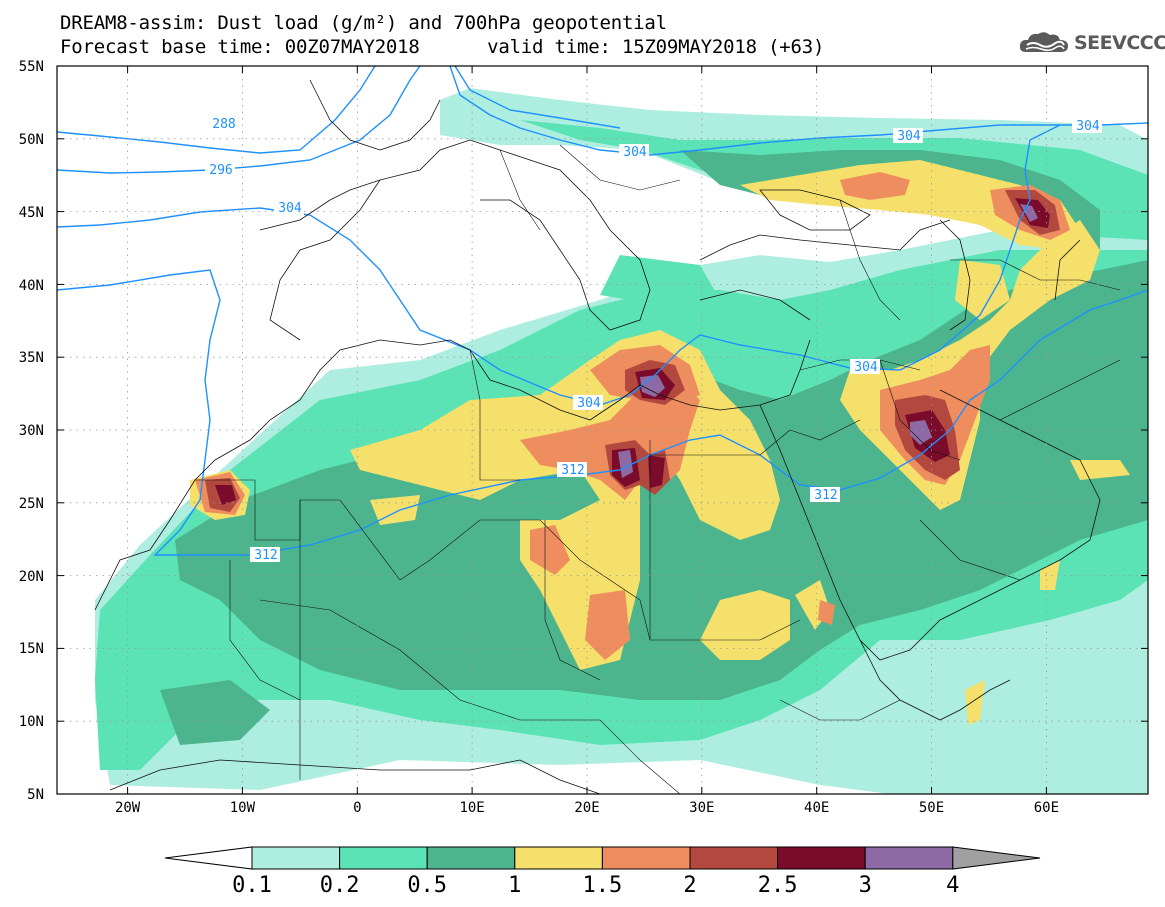 The height and width of the screenshot is (907, 1165). I want to click on colorbar-labels: 0.1 0.2 0.5 1 1.5 2 2.5 3 4, so click(595, 885).